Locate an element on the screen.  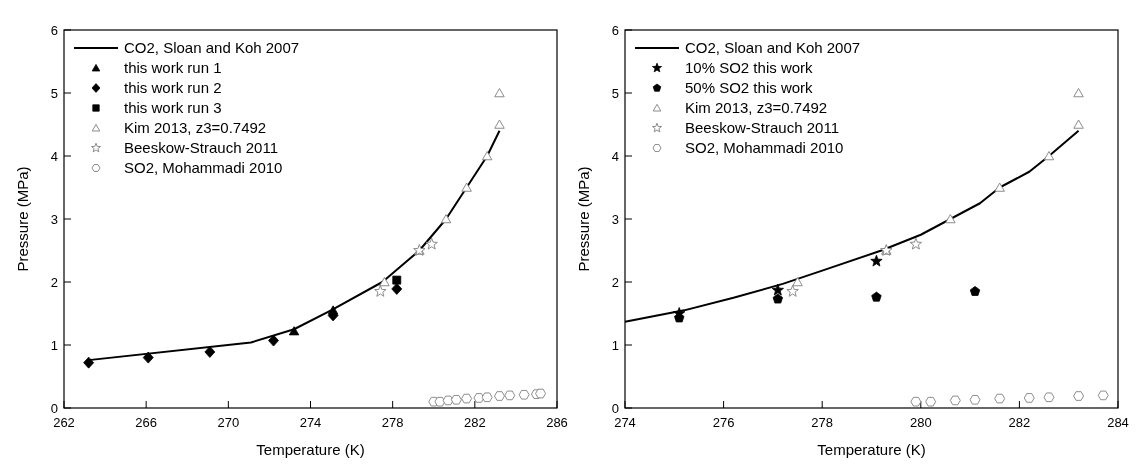
legend-label: 50% SO2 this work is located at coordinates (749, 88).